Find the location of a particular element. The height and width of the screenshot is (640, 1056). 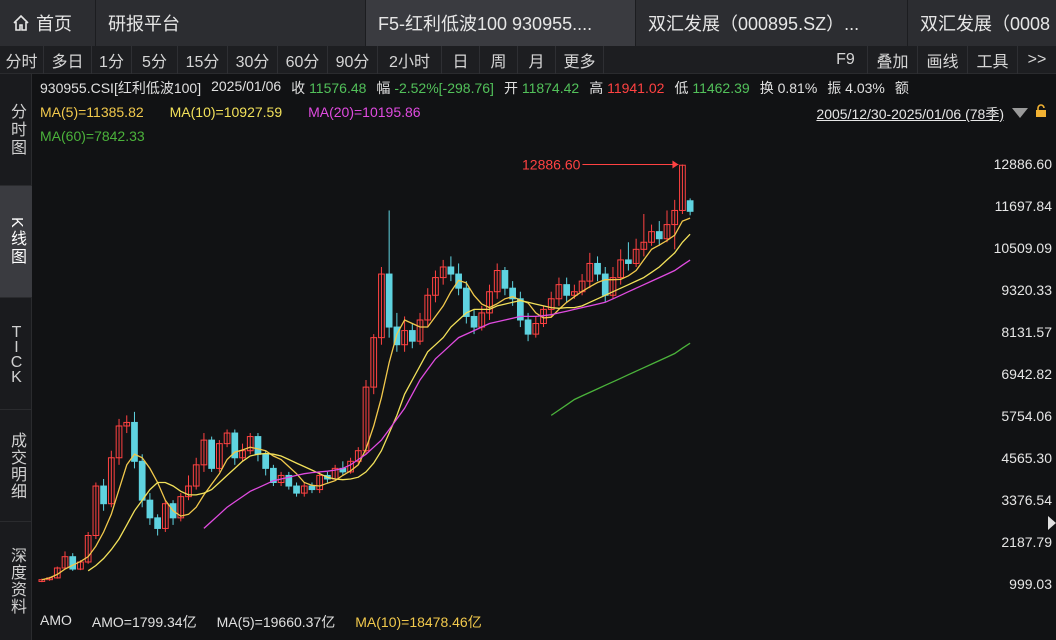

side-tab-depth-info-label: 深度资料 is located at coordinates (16, 581).